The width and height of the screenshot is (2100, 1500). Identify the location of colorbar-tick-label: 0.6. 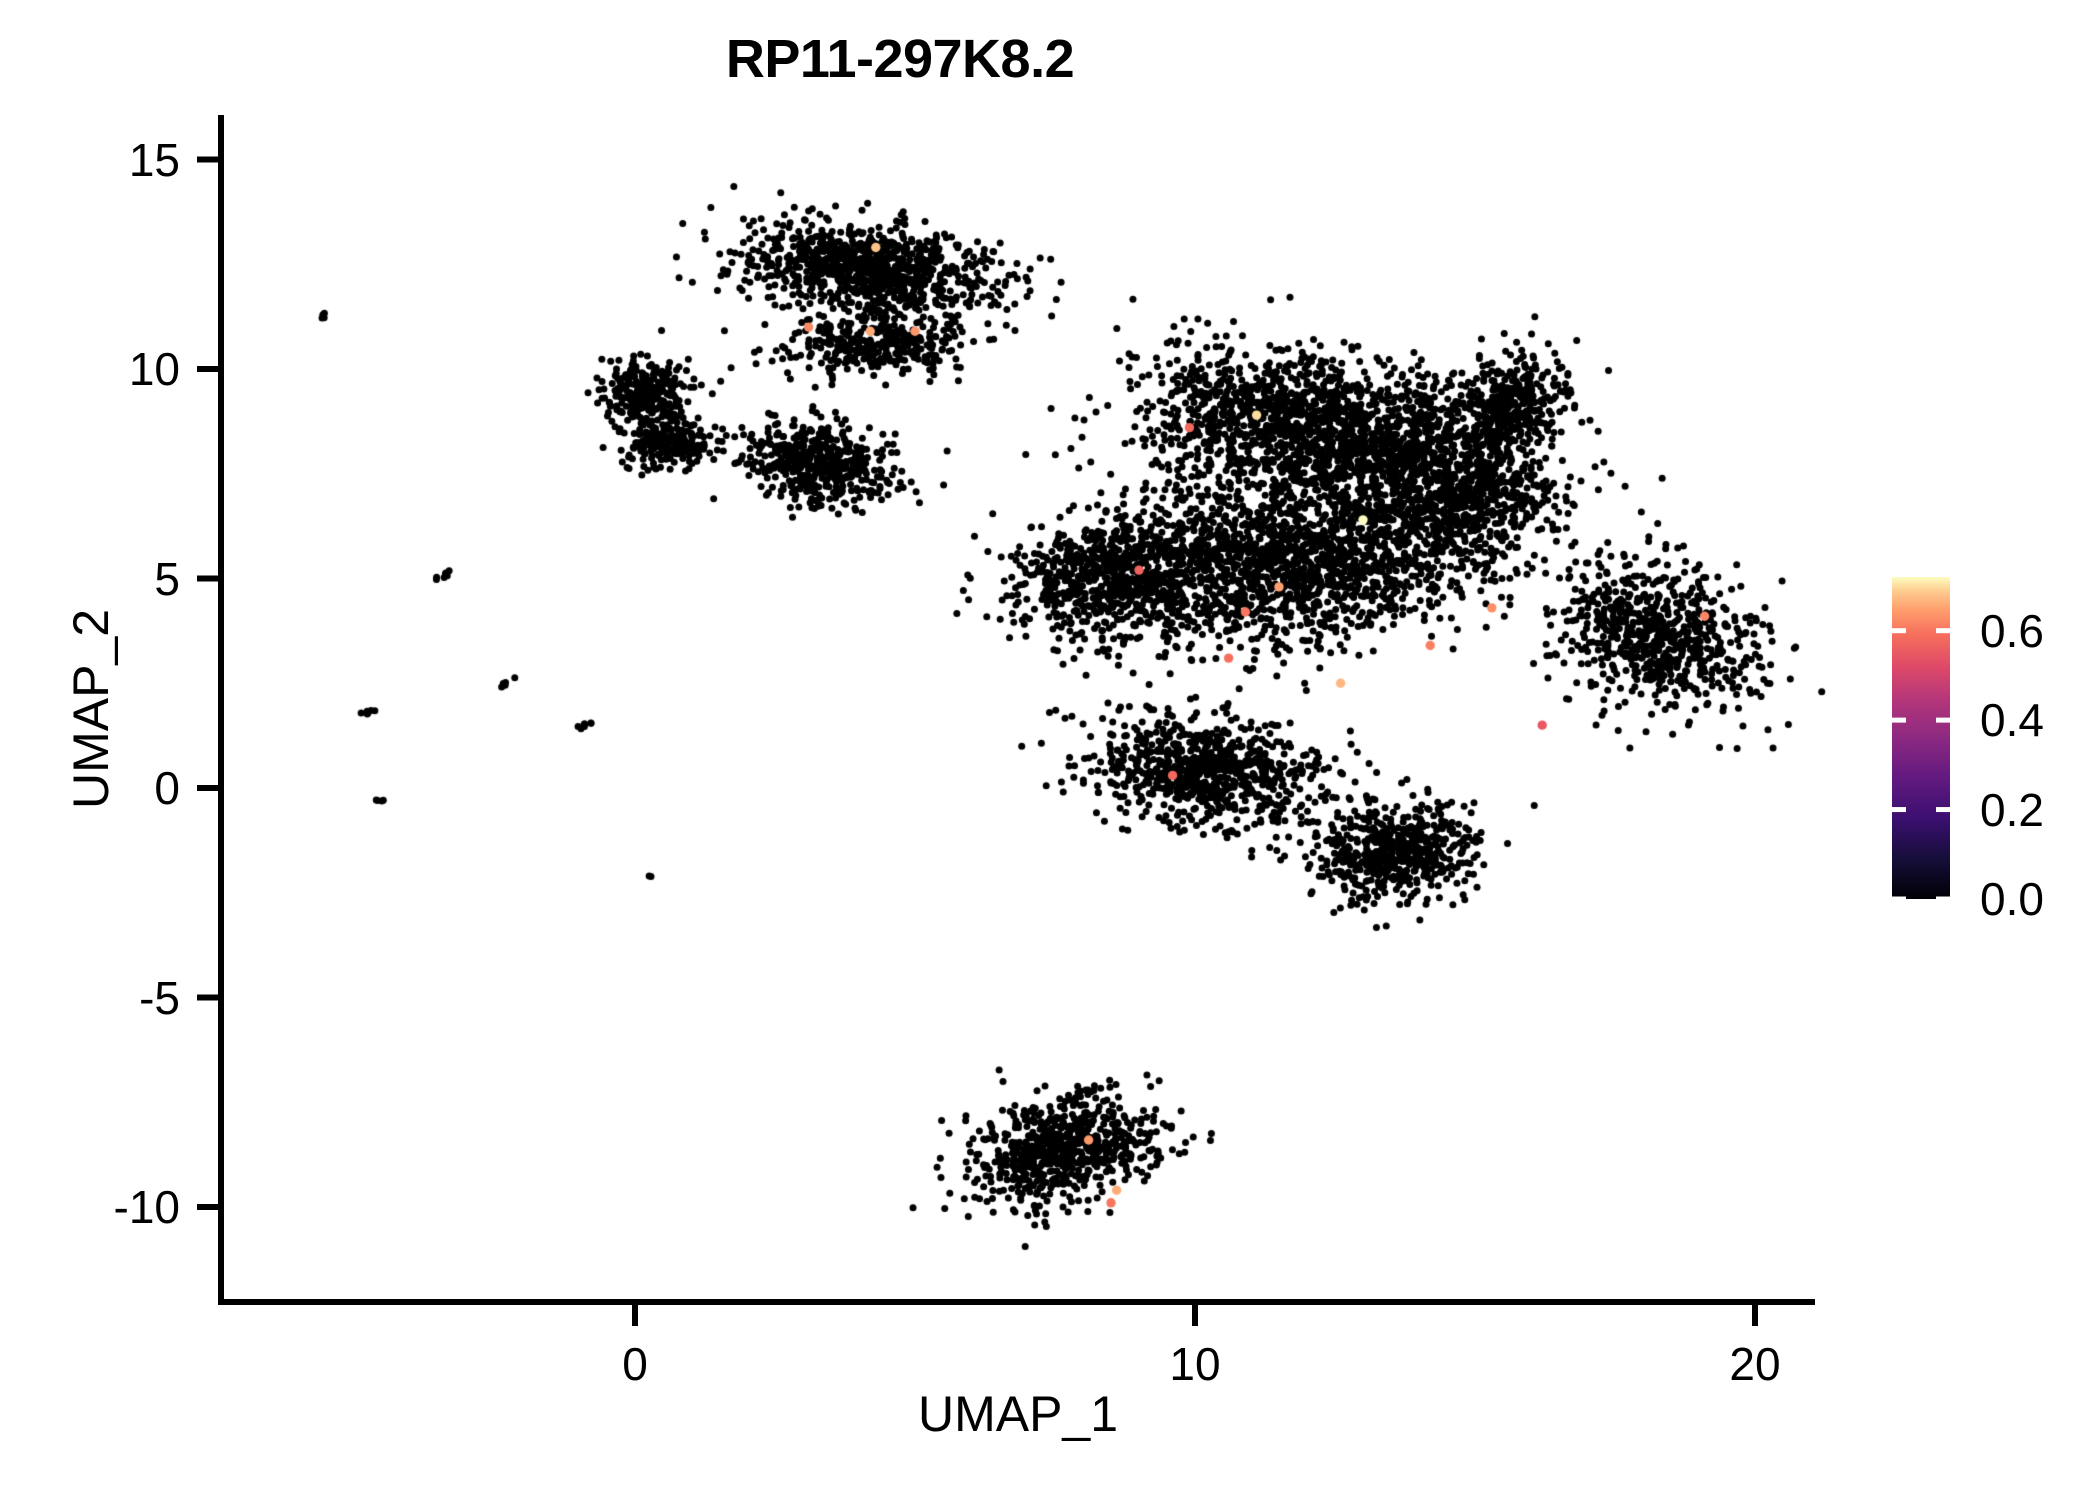
(2012, 630).